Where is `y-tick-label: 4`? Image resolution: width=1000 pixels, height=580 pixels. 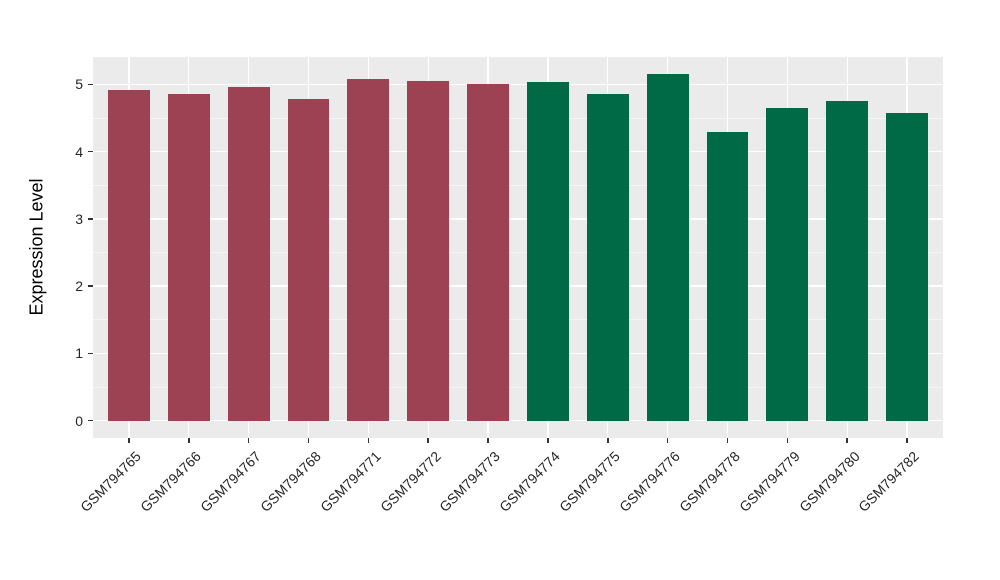
y-tick-label: 4 is located at coordinates (79, 151).